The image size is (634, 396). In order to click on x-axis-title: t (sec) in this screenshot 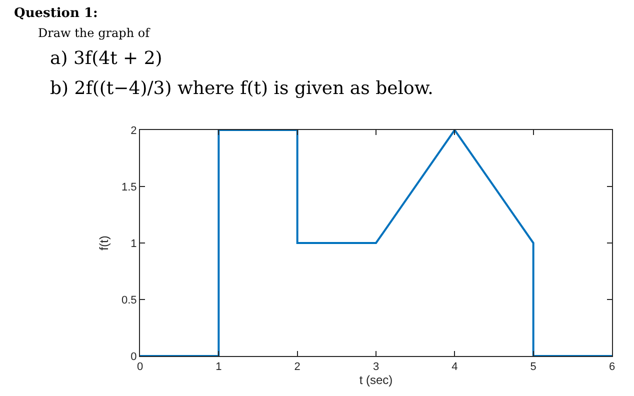, I will do `click(376, 380)`.